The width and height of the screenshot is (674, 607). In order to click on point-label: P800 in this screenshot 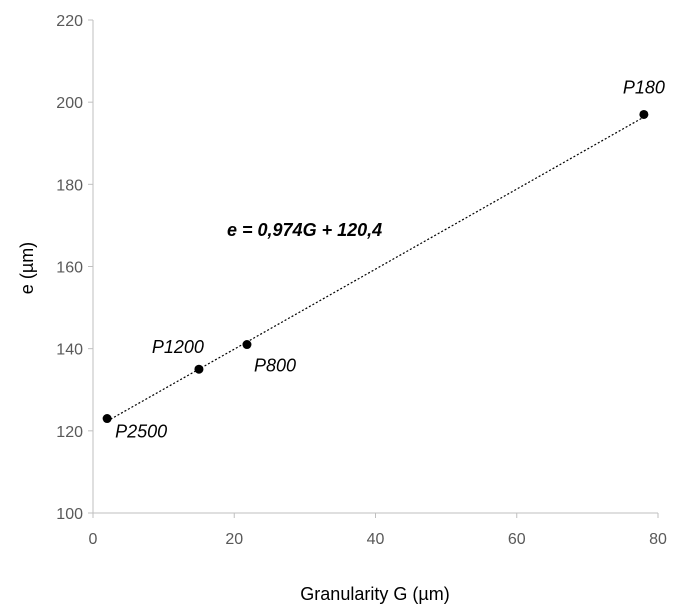, I will do `click(275, 366)`.